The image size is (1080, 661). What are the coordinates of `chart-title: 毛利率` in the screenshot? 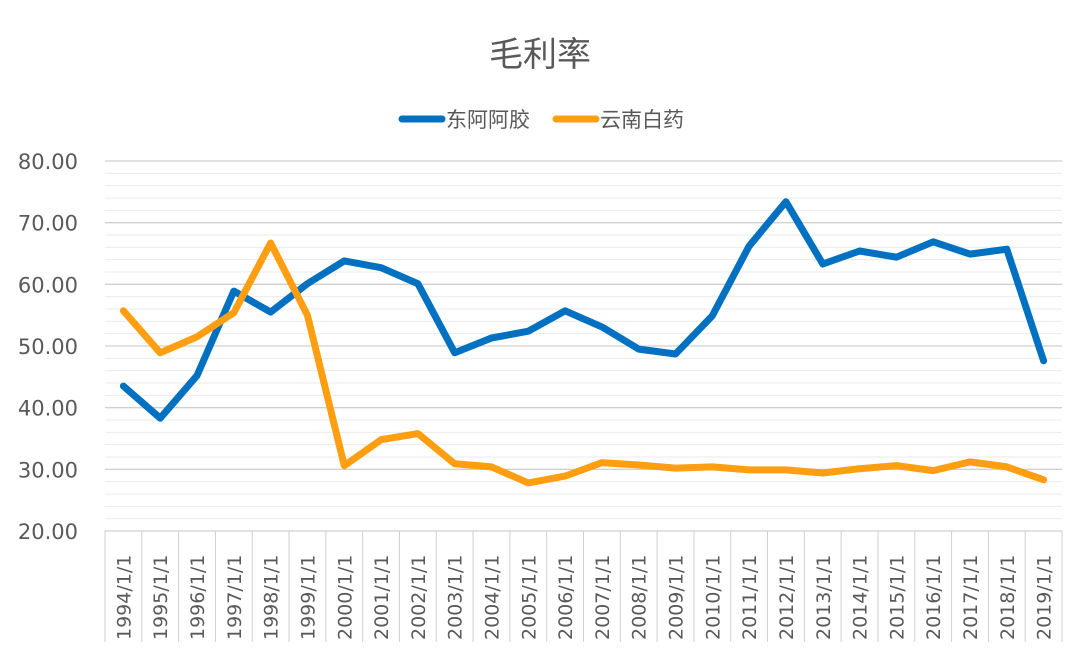 It's located at (540, 55).